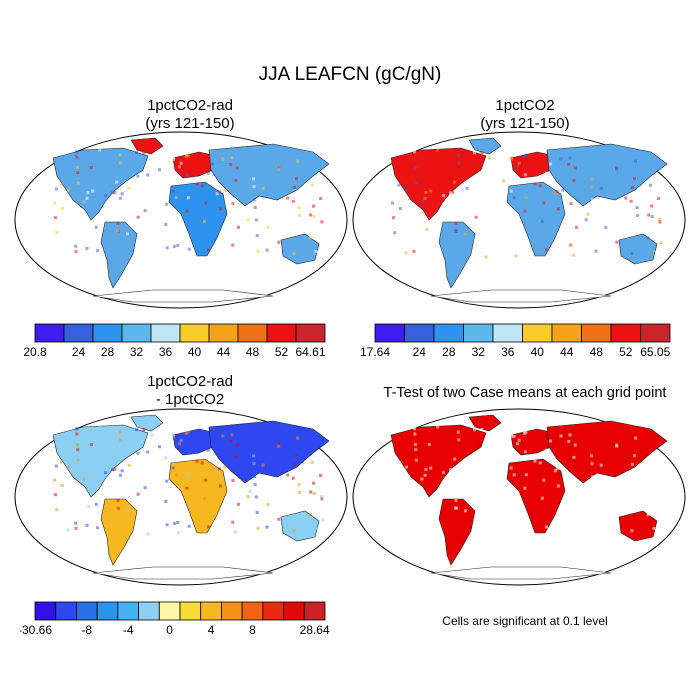  What do you see at coordinates (269, 452) in the screenshot?
I see `map-panel-c-asia` at bounding box center [269, 452].